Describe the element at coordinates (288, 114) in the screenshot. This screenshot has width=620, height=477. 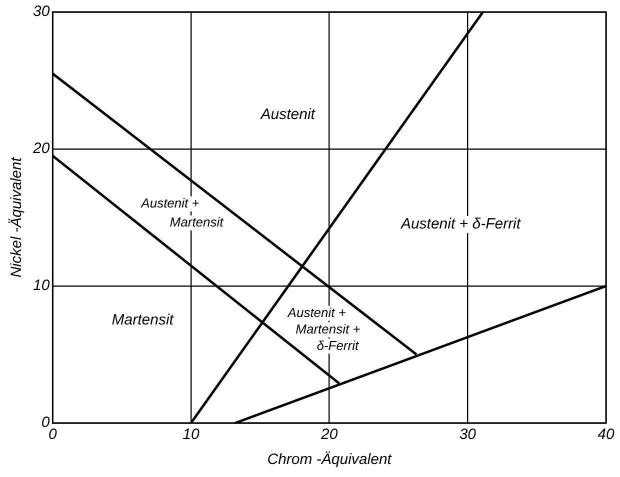
I see `annotation: Austenit` at that location.